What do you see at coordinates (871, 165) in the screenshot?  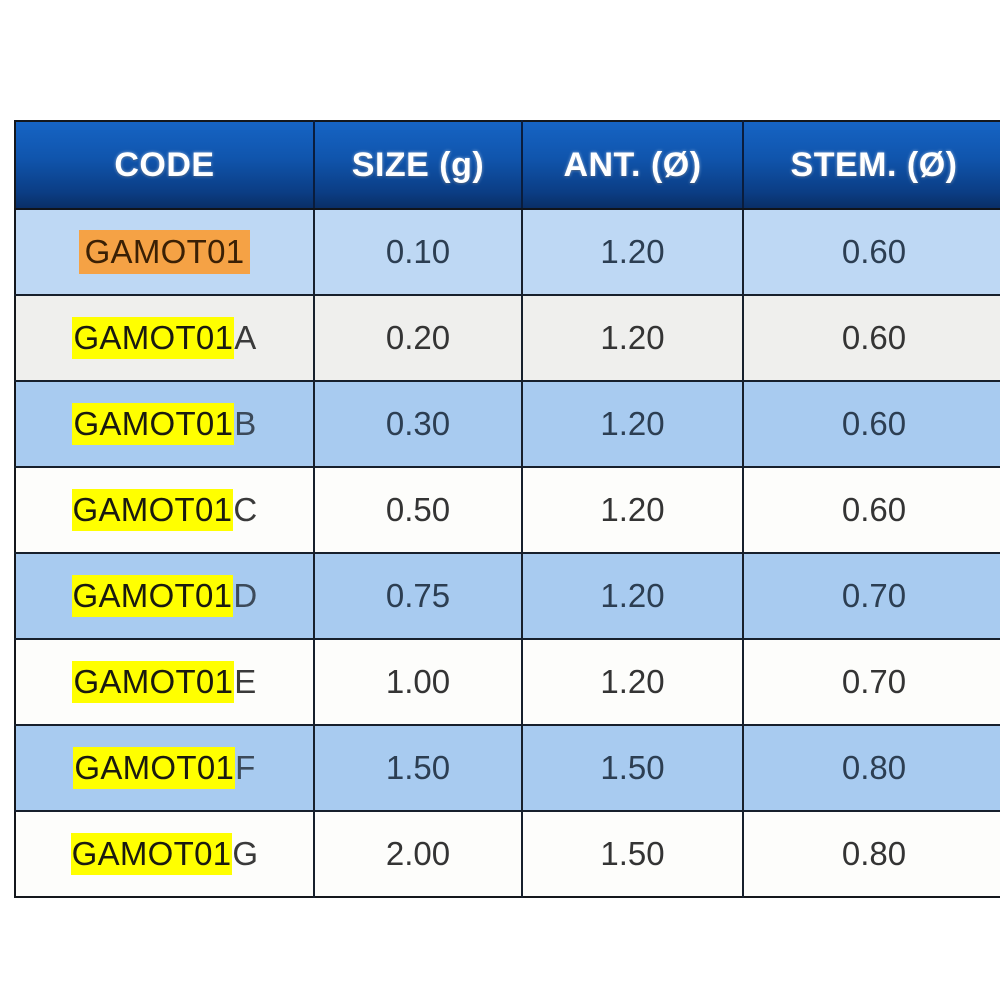 I see `column-header-stem: STEM. (Ø)` at bounding box center [871, 165].